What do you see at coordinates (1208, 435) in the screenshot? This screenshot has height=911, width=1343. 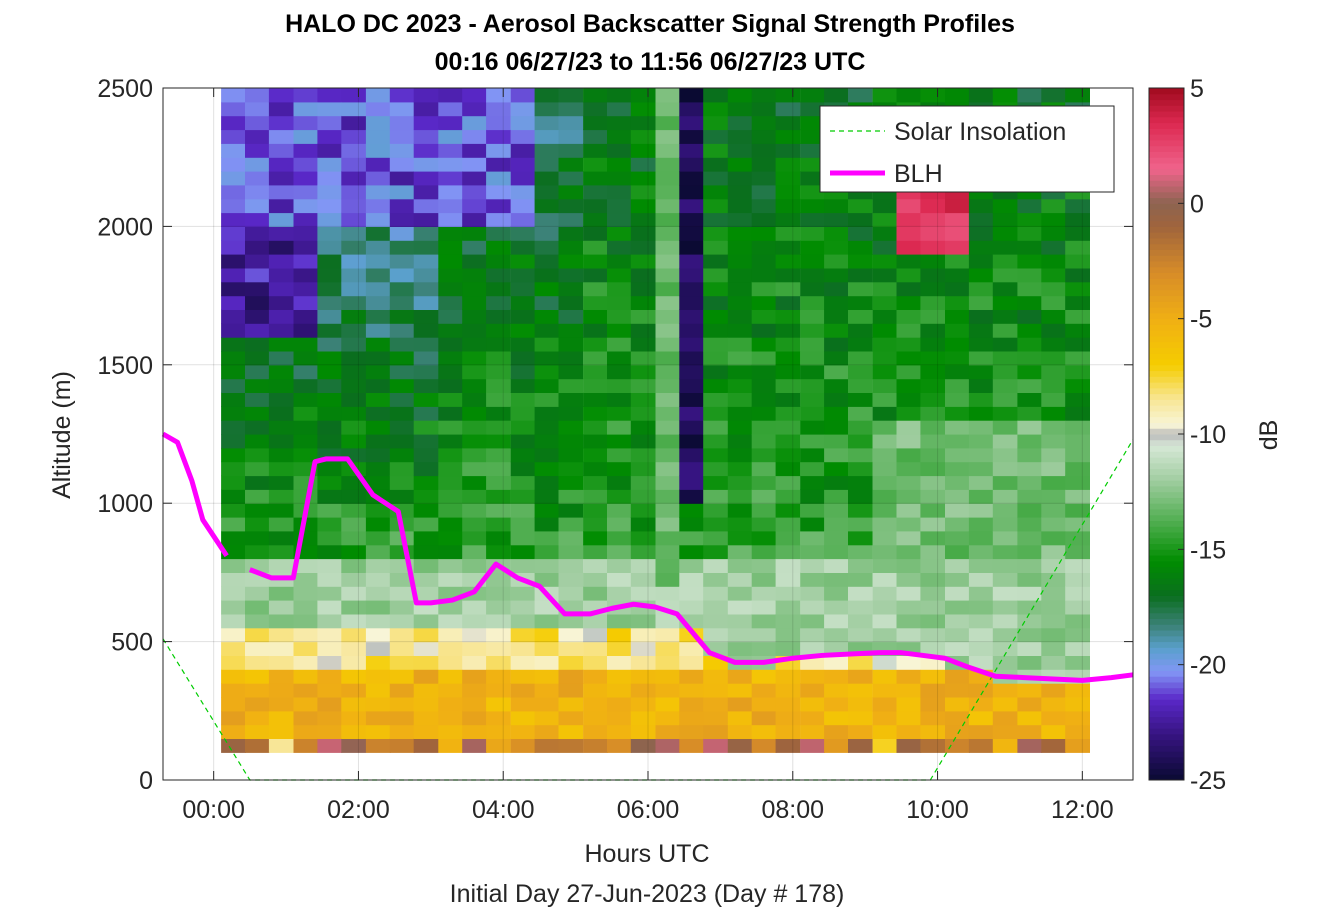 I see `colorbar-tick-label: -10` at bounding box center [1208, 435].